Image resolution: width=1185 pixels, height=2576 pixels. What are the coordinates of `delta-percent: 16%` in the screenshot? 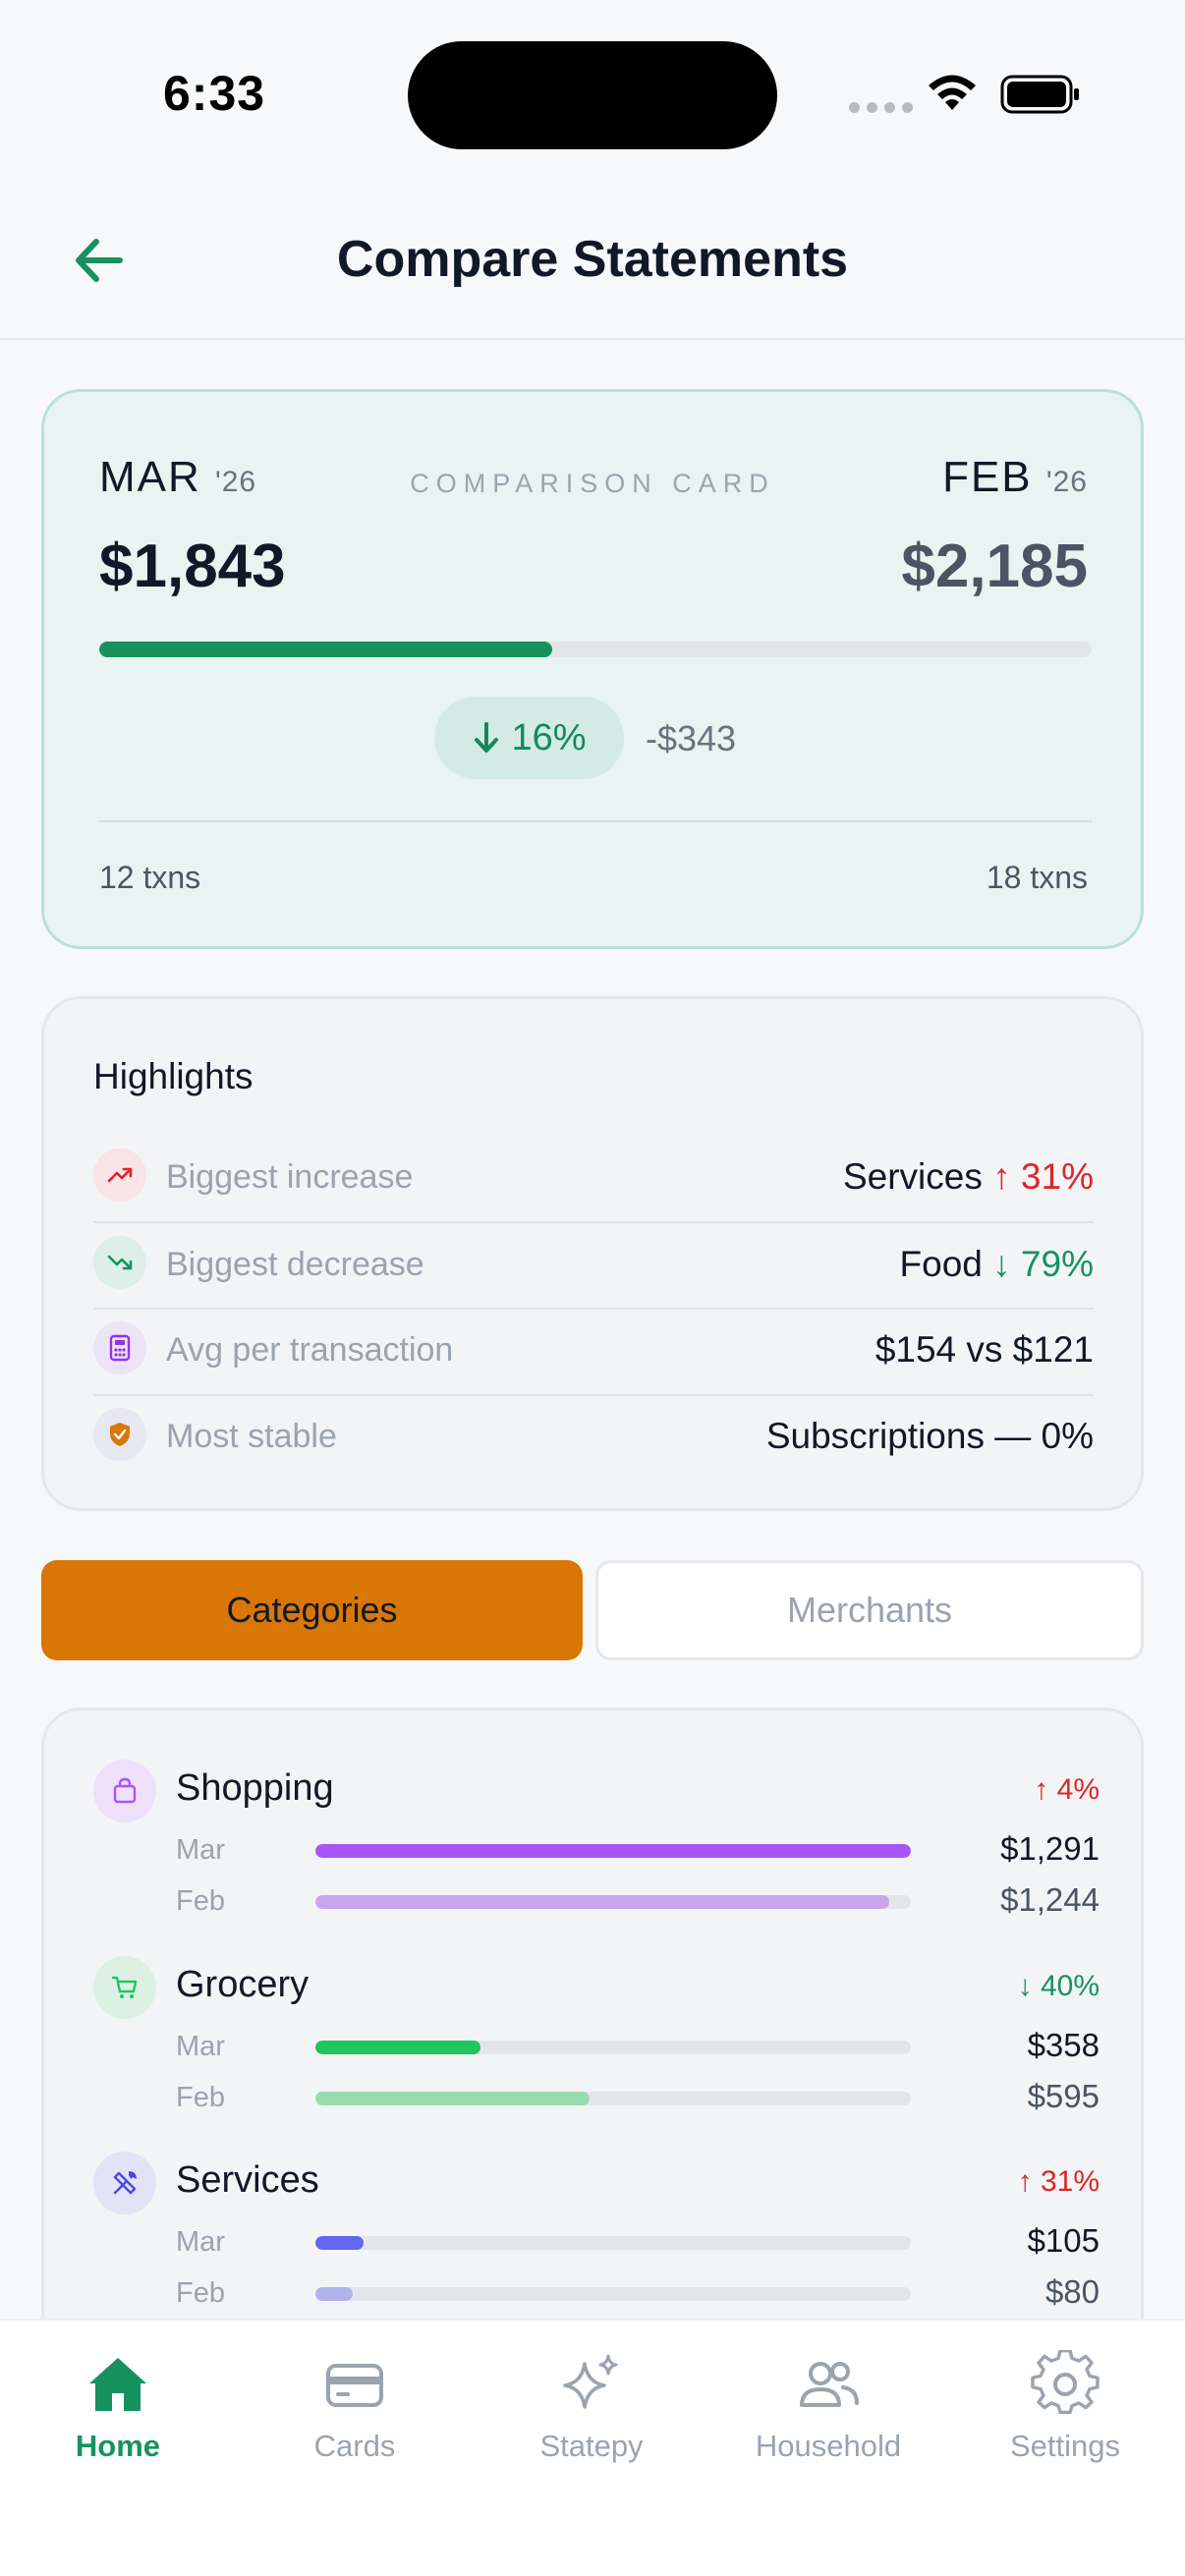 It's located at (549, 737).